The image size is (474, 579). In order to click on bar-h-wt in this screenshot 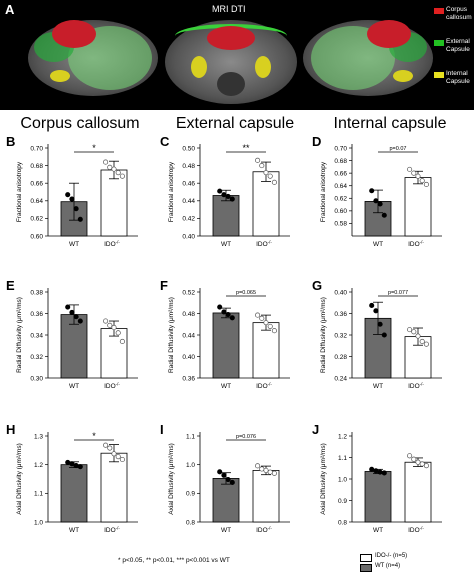, I will do `click(74, 493)`.